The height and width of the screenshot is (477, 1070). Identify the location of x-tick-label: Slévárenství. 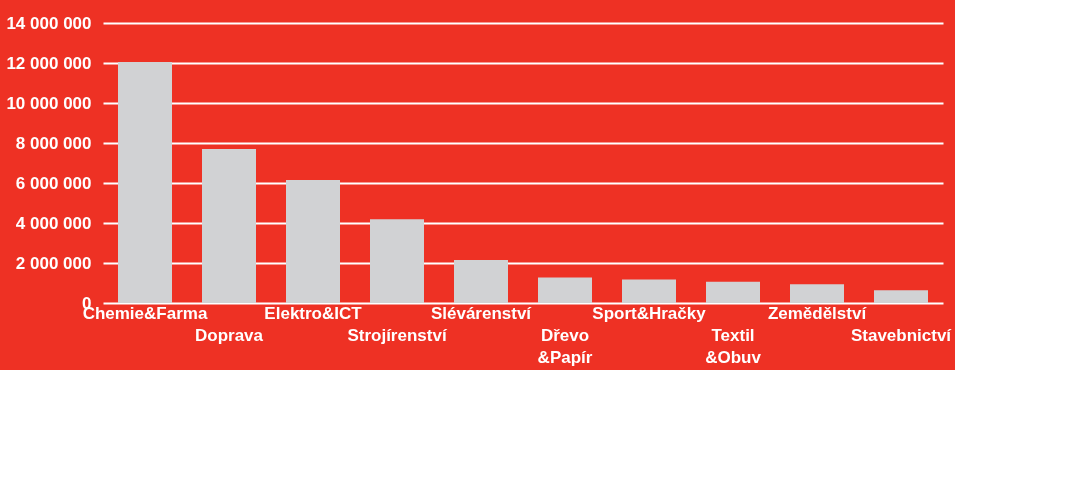
(481, 313).